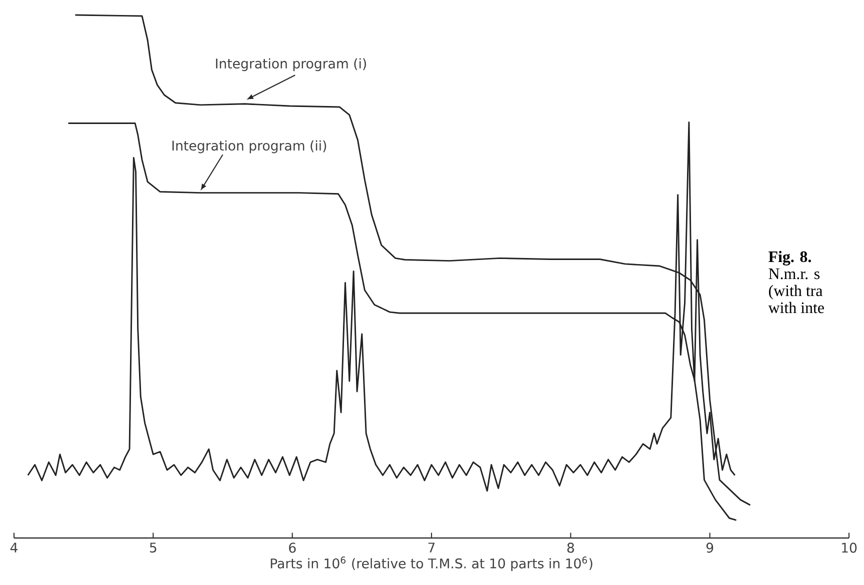 This screenshot has height=585, width=864. I want to click on x-axis-title: Parts in 10$^{6}$ (relative to T.M.S. at 10 parts in 10$^{6}$), so click(431, 564).